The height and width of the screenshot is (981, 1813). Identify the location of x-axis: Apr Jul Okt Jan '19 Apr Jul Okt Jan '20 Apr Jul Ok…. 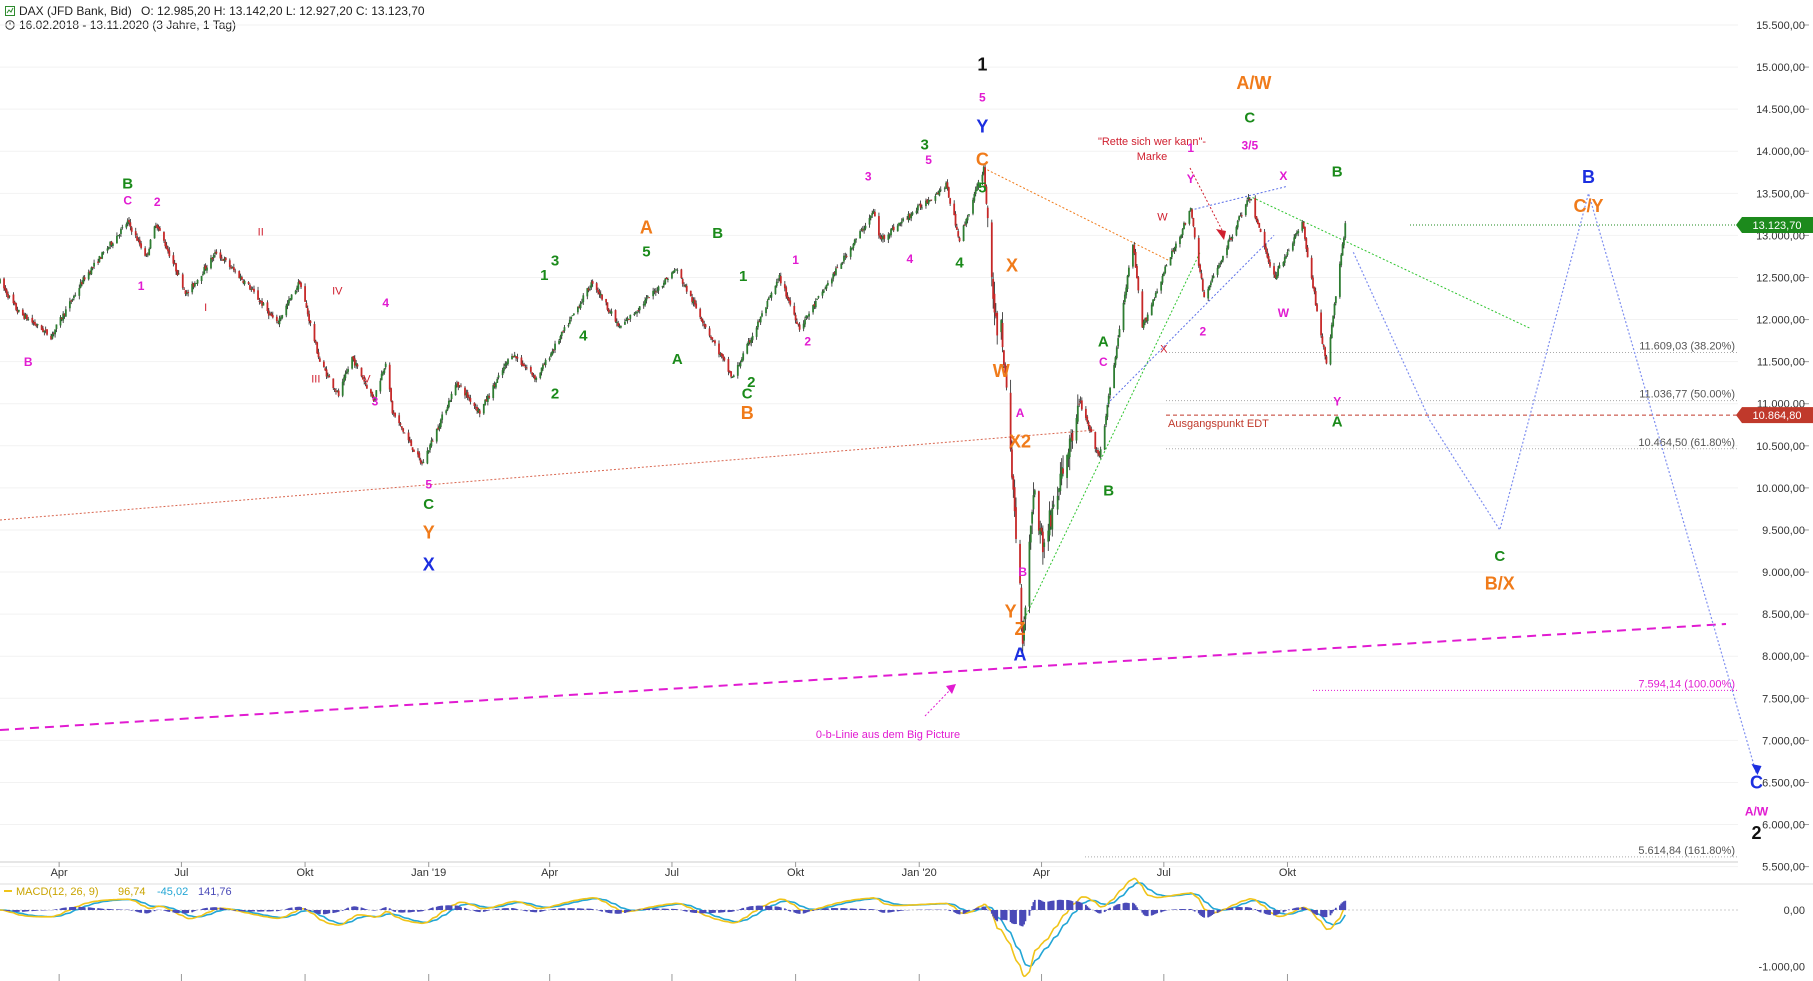
(869, 921).